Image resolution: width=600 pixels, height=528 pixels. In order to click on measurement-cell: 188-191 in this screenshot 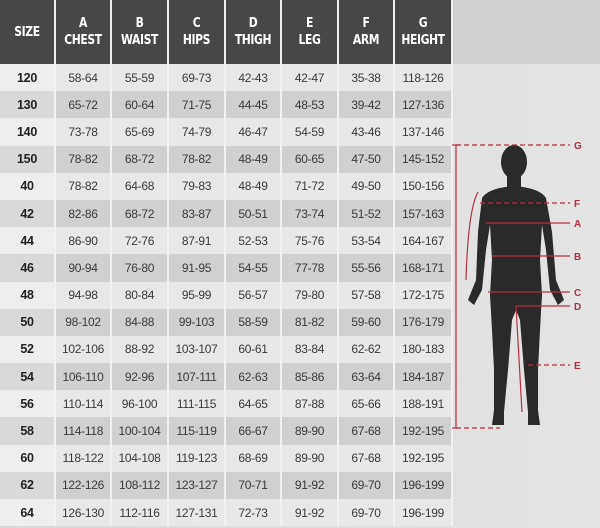, I will do `click(423, 404)`.